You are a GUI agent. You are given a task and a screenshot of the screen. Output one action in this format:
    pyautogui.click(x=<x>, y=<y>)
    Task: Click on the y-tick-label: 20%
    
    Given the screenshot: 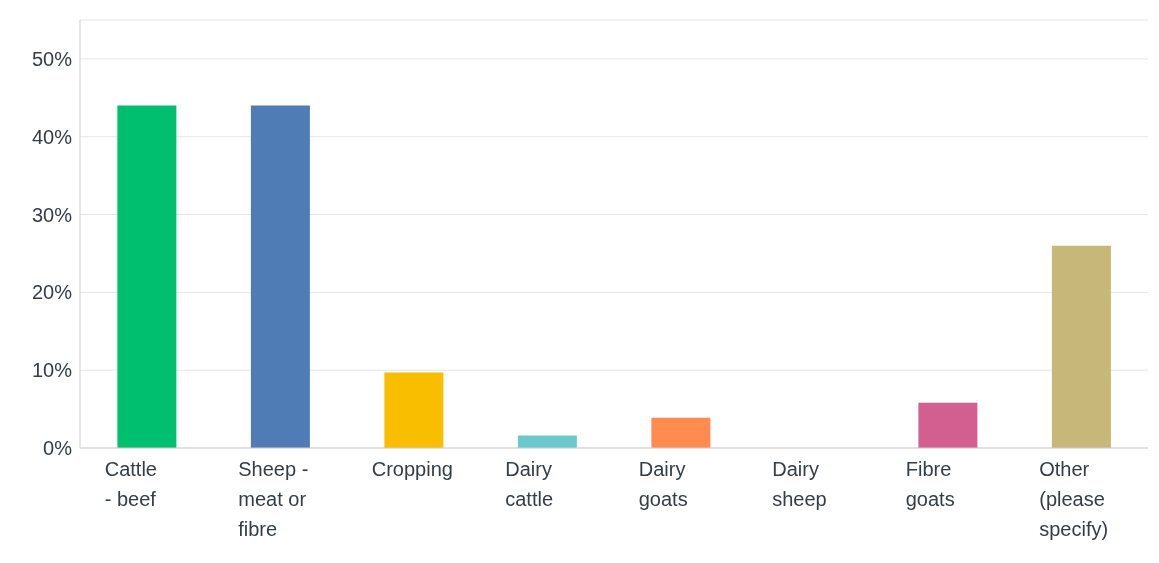 What is the action you would take?
    pyautogui.click(x=52, y=292)
    